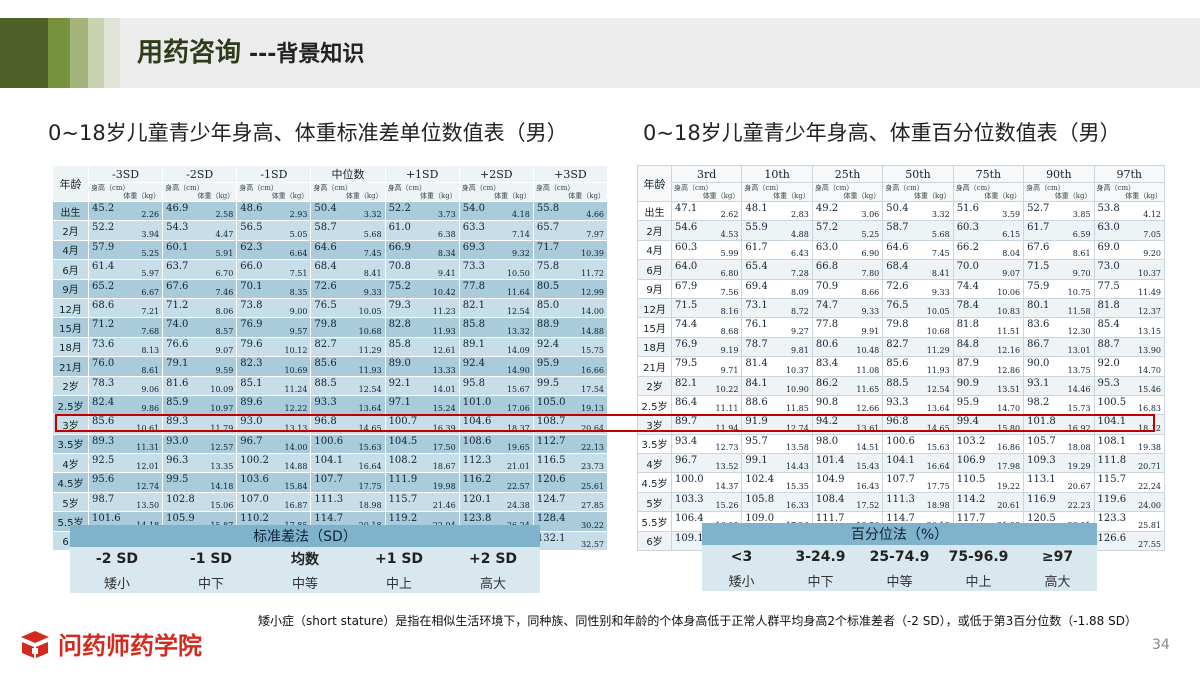 This screenshot has width=1200, height=675. What do you see at coordinates (274, 405) in the screenshot?
I see `value-cell: 89.6 12.22` at bounding box center [274, 405].